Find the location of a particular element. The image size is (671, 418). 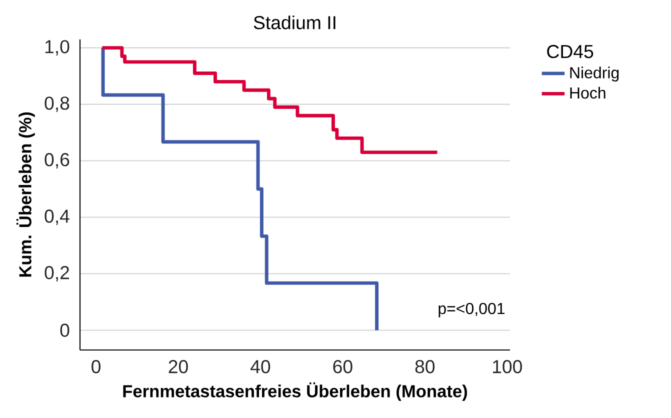

y-tick-label: 0,6 is located at coordinates (57, 160).